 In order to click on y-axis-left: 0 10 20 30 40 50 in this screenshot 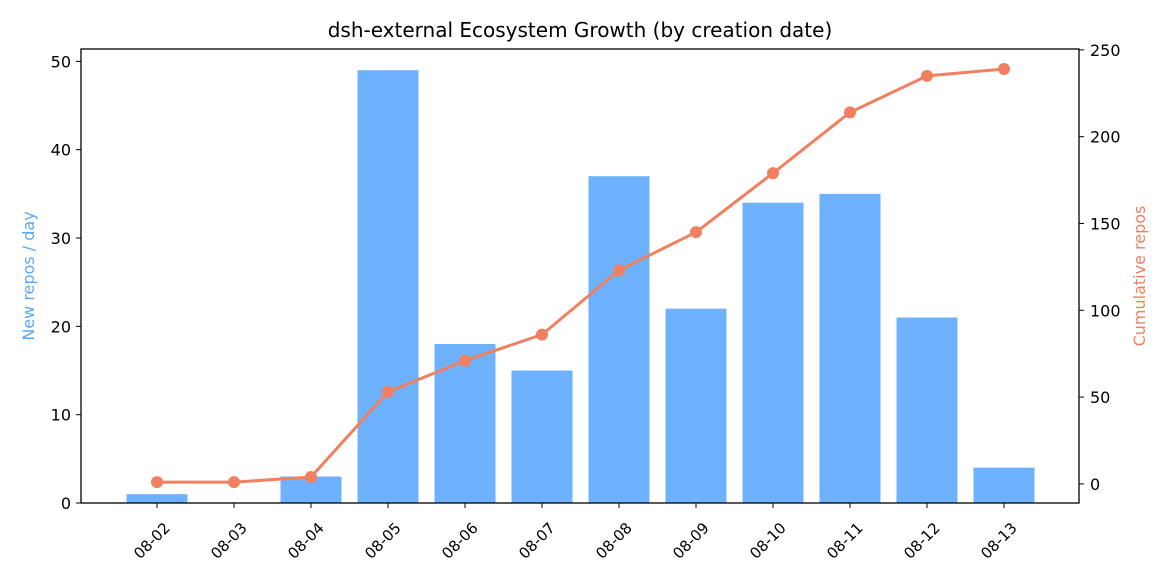, I will do `click(66, 282)`.